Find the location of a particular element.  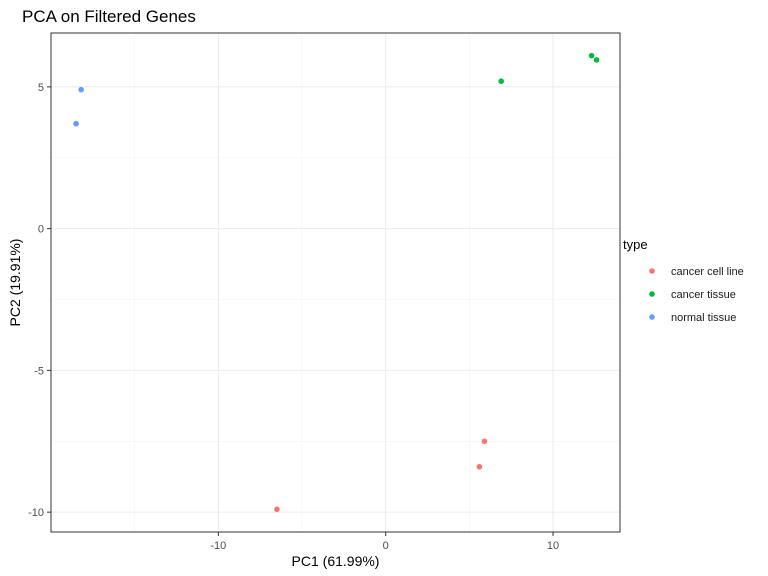

x-tick-label: 0 is located at coordinates (386, 546).